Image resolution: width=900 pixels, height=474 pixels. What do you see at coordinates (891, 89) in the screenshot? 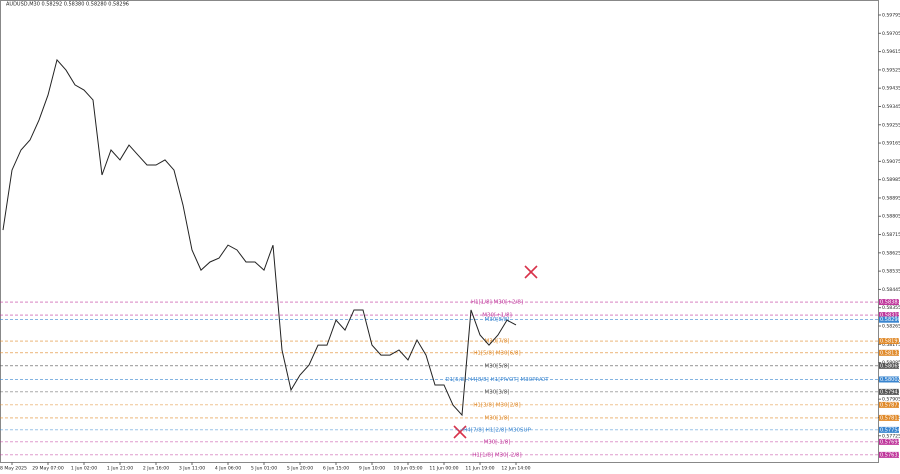
I see `y-tick-label: 0.59435` at bounding box center [891, 89].